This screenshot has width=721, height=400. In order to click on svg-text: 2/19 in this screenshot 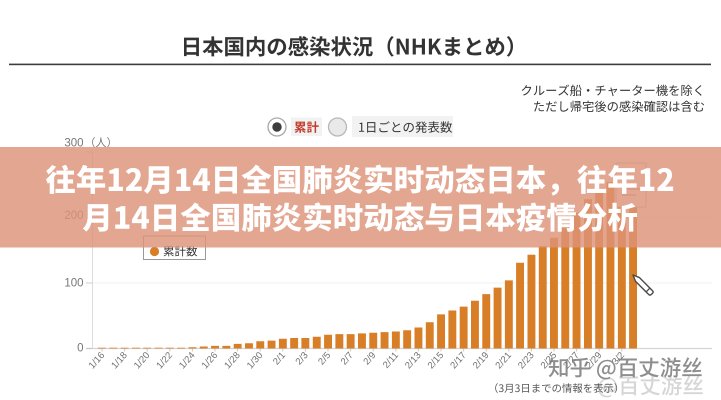, I will do `click(481, 360)`.